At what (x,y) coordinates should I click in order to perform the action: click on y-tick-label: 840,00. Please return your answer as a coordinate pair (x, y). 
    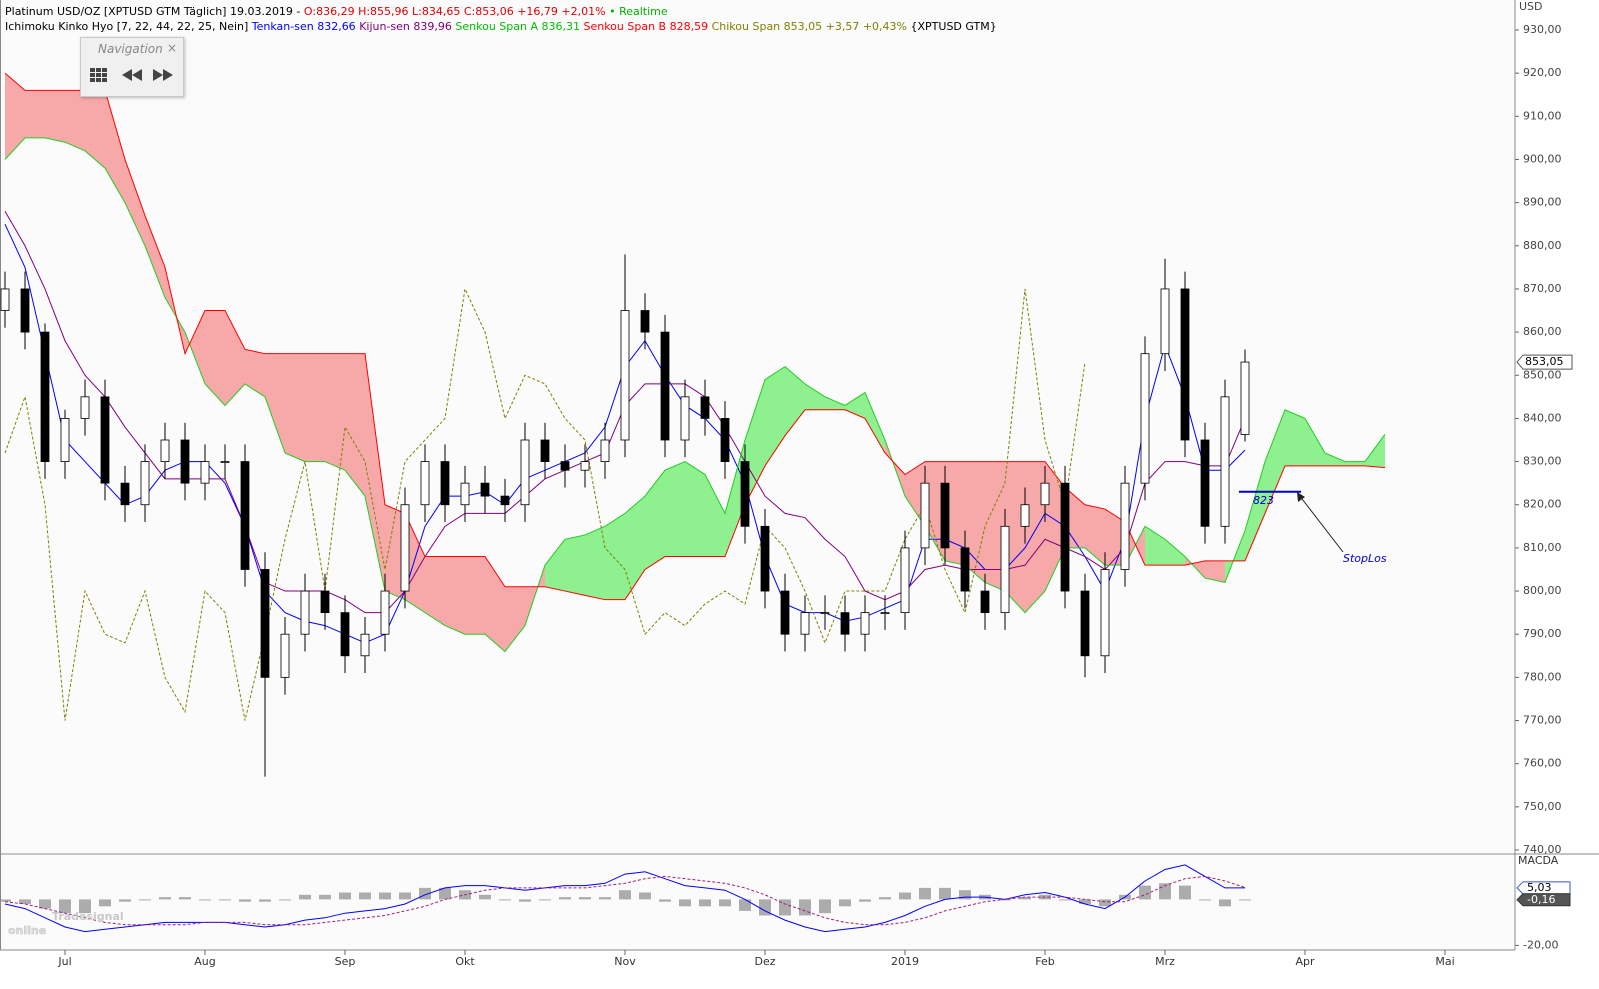
    Looking at the image, I should click on (1542, 417).